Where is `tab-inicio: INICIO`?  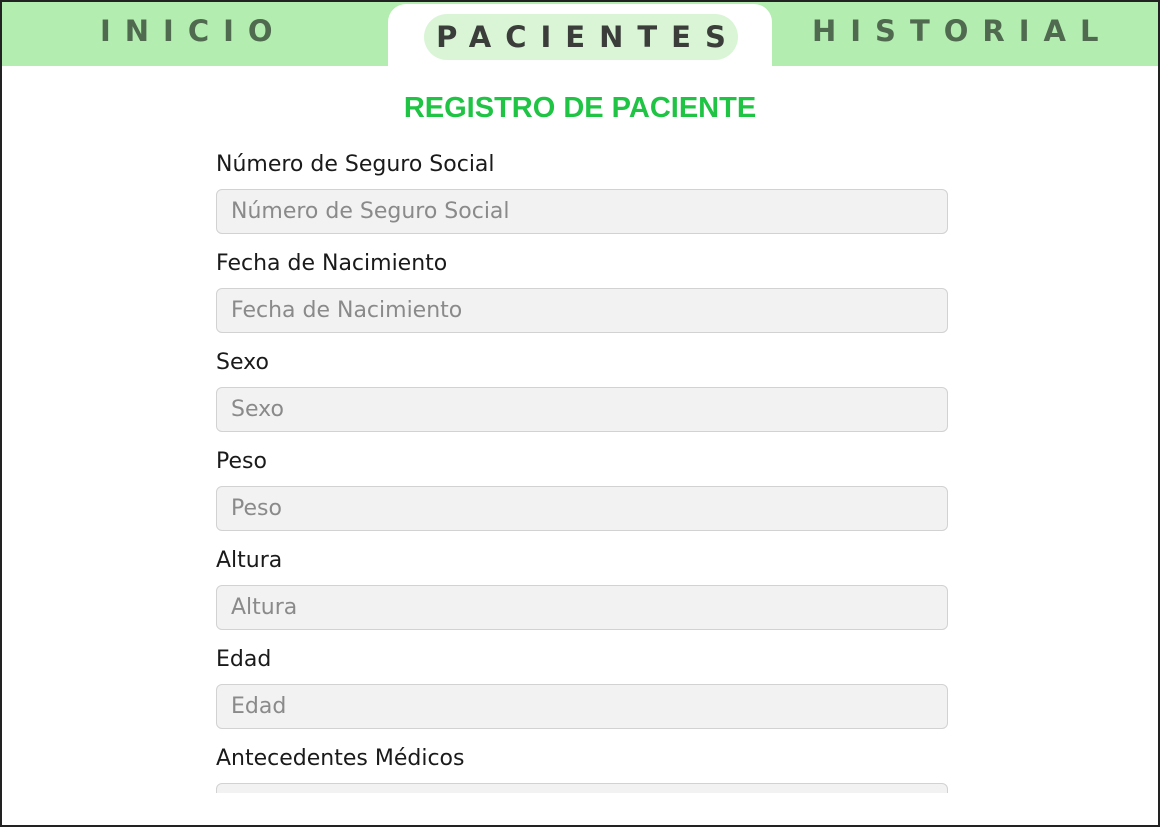 tab-inicio: INICIO is located at coordinates (193, 31).